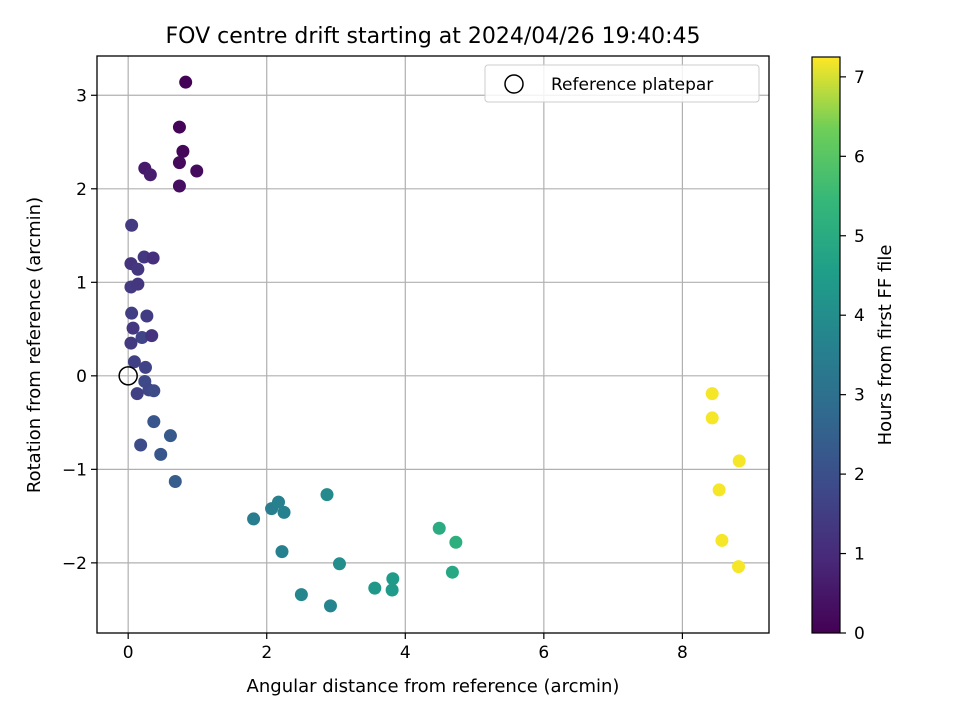 The image size is (960, 720). I want to click on colorbar-gradient, so click(826, 345).